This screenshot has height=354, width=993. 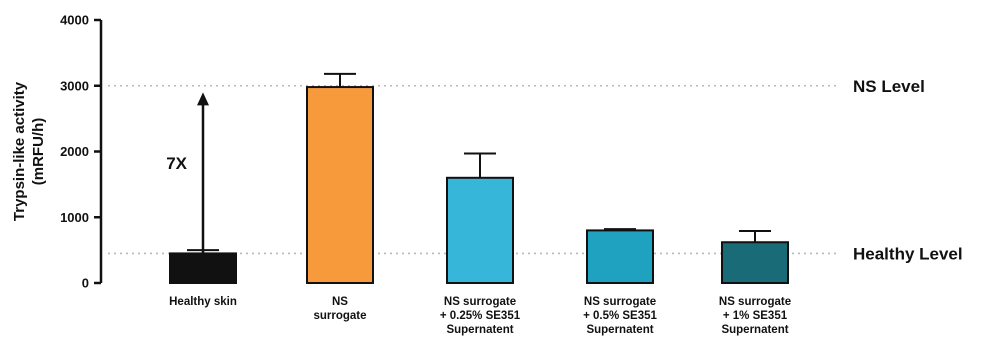 What do you see at coordinates (187, 173) in the screenshot?
I see `annotation: 7X` at bounding box center [187, 173].